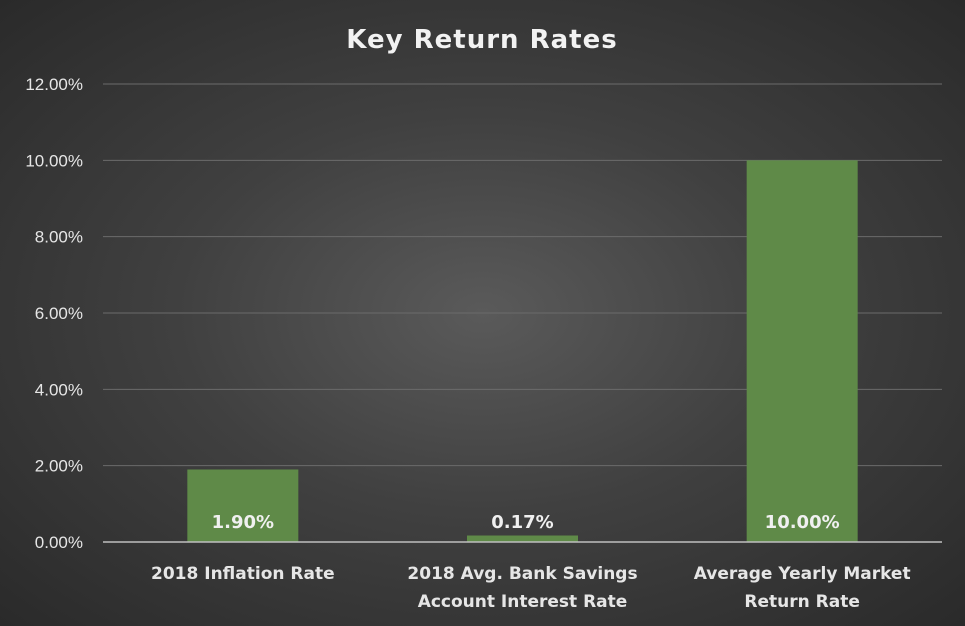  What do you see at coordinates (522, 522) in the screenshot?
I see `data-label: 0.17%` at bounding box center [522, 522].